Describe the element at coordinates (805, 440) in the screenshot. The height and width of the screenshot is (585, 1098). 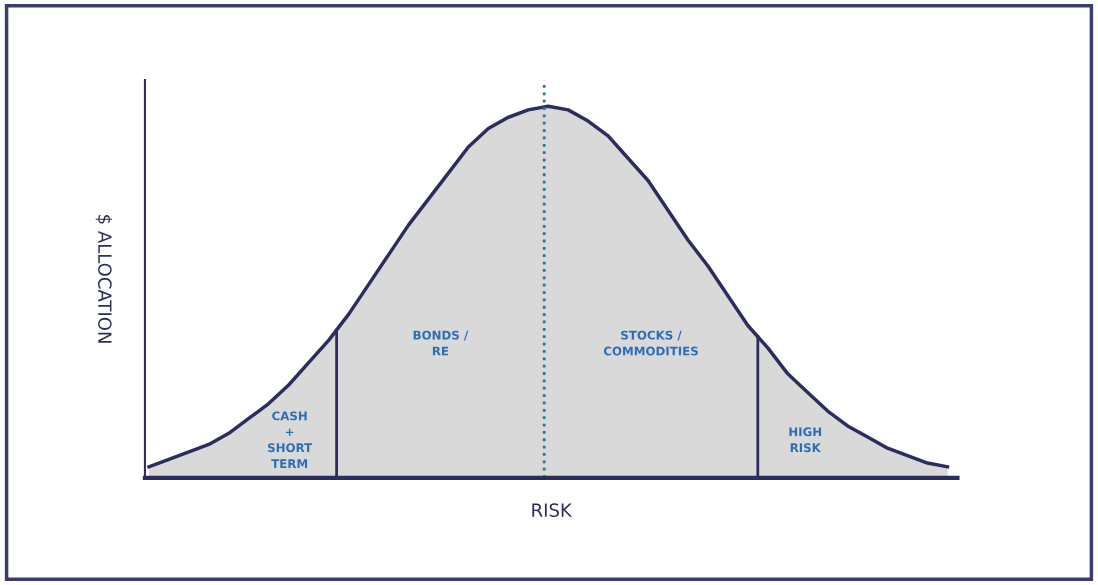
I see `annotation: HIGH RISK` at that location.